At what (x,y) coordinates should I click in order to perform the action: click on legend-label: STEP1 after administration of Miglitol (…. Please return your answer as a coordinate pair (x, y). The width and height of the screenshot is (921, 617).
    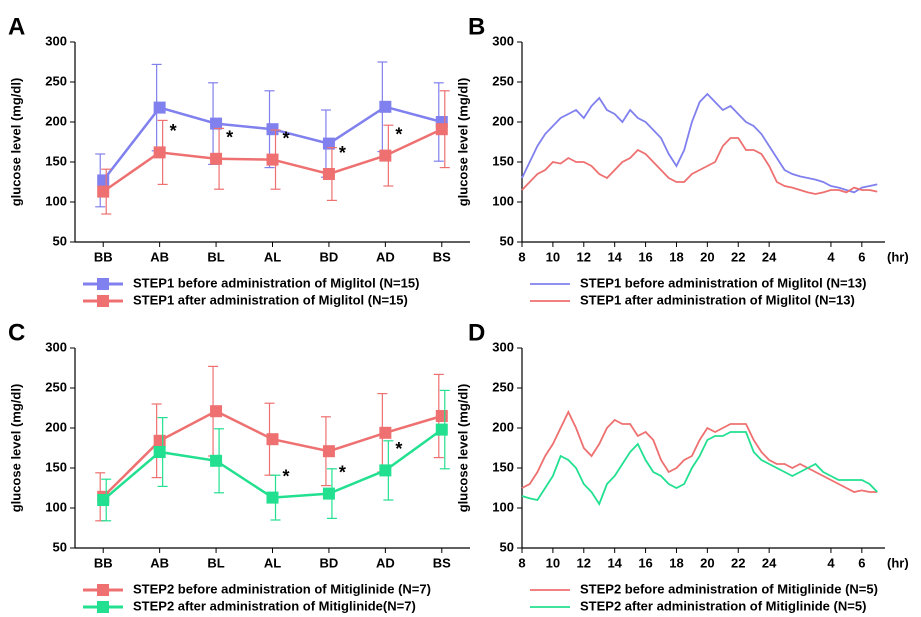
    Looking at the image, I should click on (717, 299).